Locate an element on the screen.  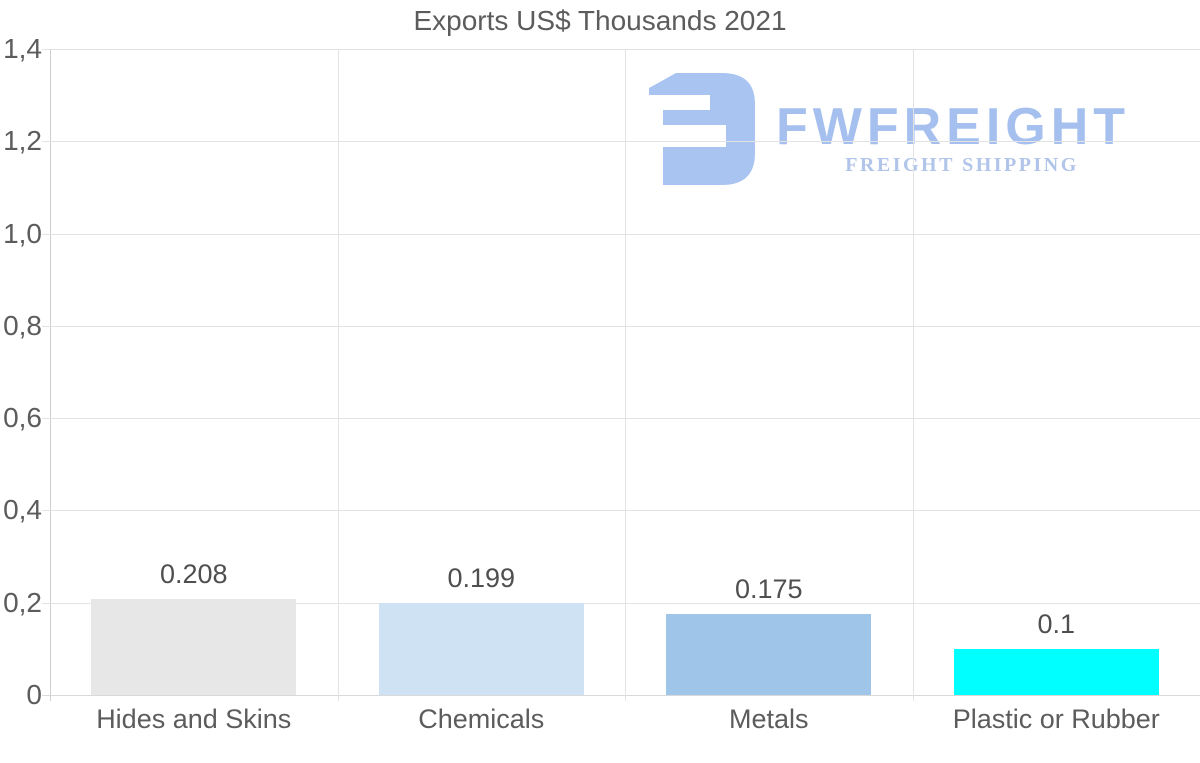
y-tick-label: 1,2 is located at coordinates (22, 141).